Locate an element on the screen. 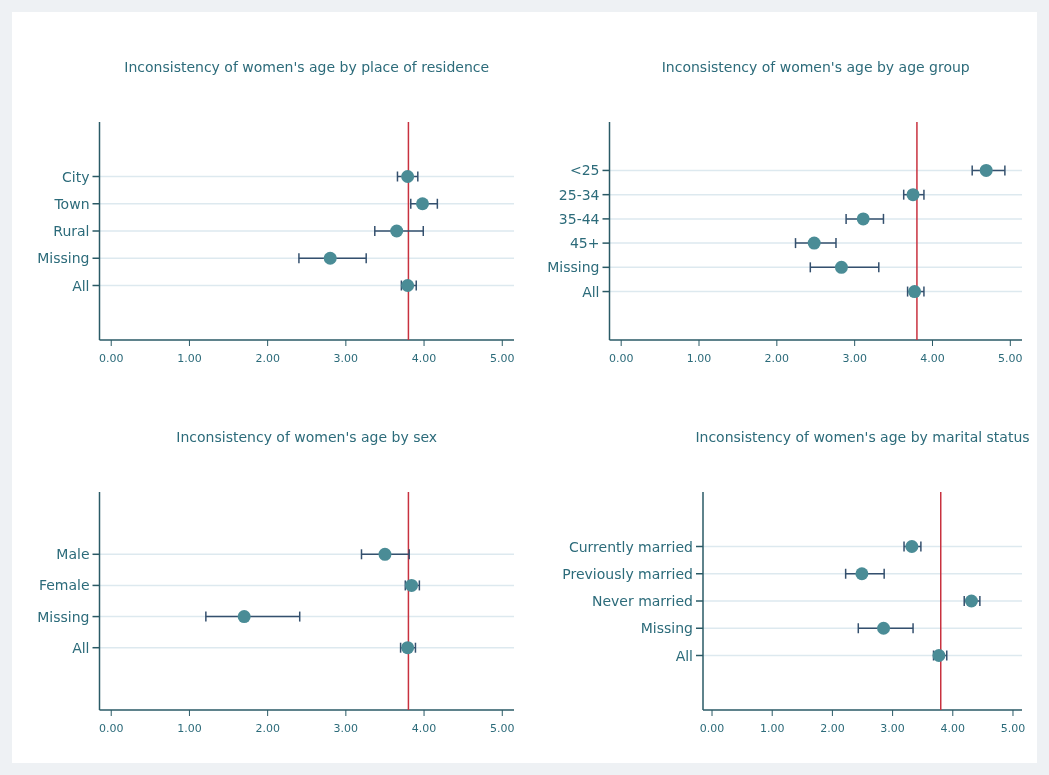 The width and height of the screenshot is (1049, 775). y-tick-label: Town is located at coordinates (71, 203).